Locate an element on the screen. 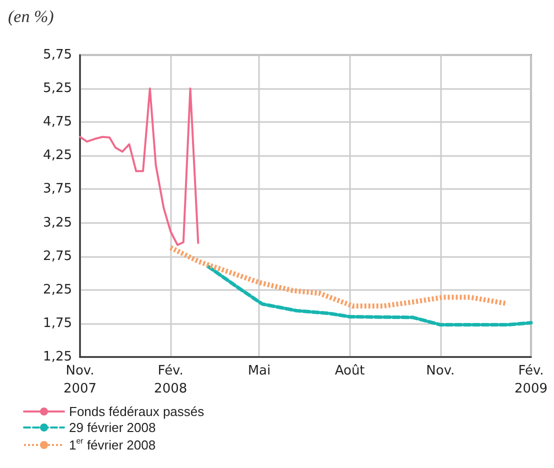  y-tick-label: 3,25 is located at coordinates (57, 222).